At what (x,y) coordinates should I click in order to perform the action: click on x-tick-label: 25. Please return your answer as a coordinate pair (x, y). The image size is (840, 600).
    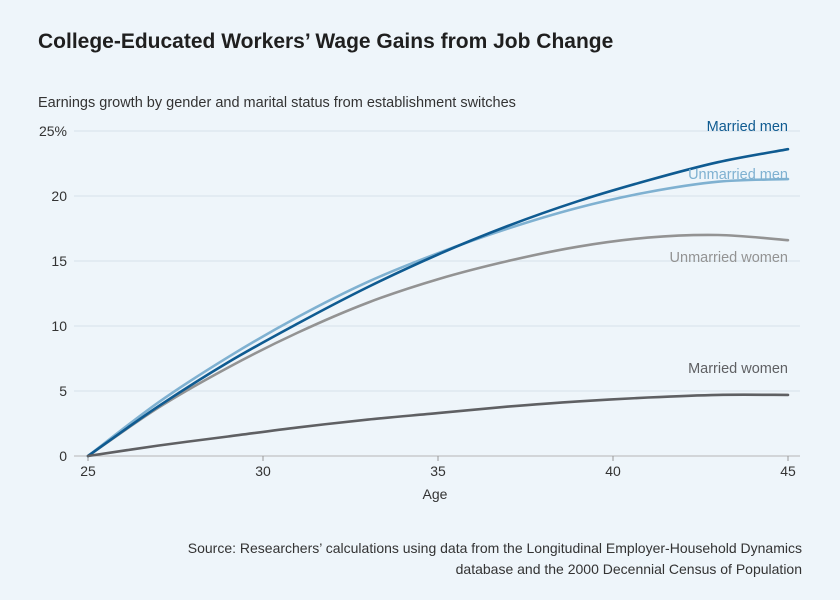
    Looking at the image, I should click on (88, 471).